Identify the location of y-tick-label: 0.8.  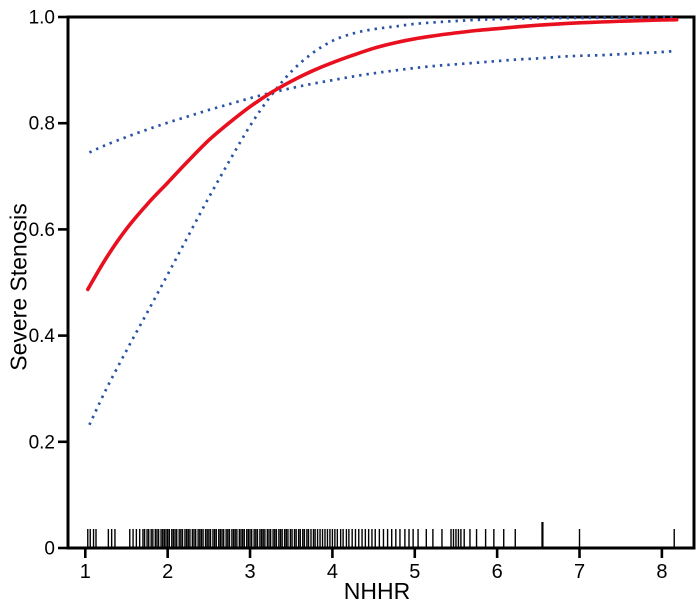
(42, 124).